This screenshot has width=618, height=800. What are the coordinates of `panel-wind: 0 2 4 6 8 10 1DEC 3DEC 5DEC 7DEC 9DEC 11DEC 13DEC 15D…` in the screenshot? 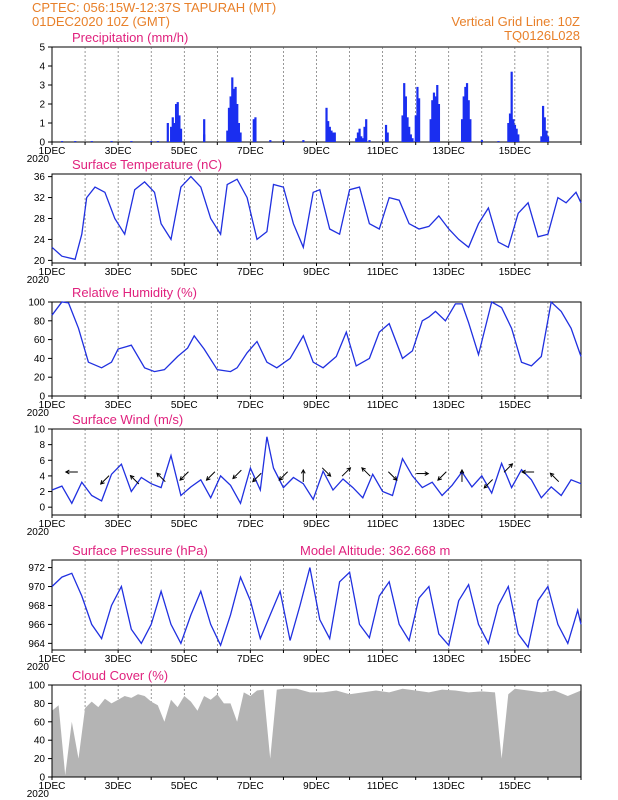 It's located at (304, 475).